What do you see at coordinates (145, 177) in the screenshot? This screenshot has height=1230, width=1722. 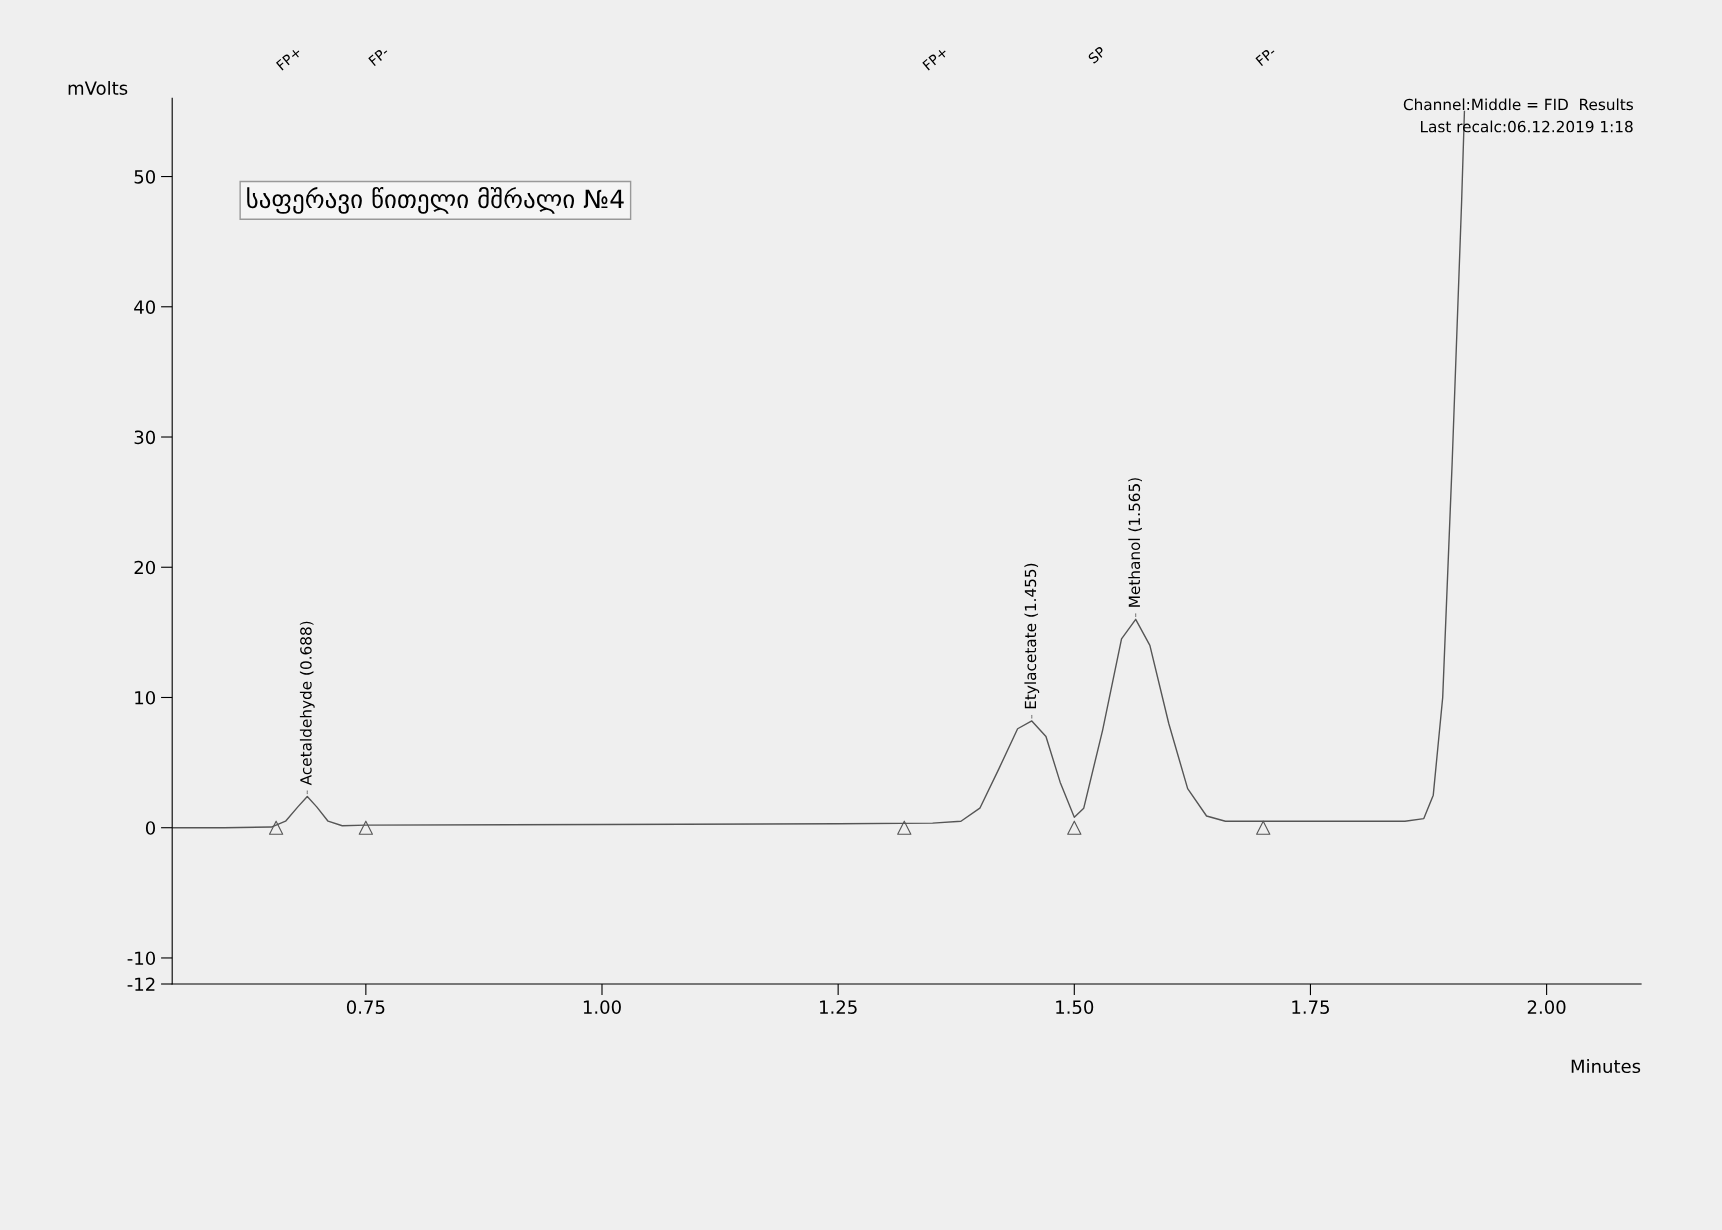 I see `y-tick-label: 50` at bounding box center [145, 177].